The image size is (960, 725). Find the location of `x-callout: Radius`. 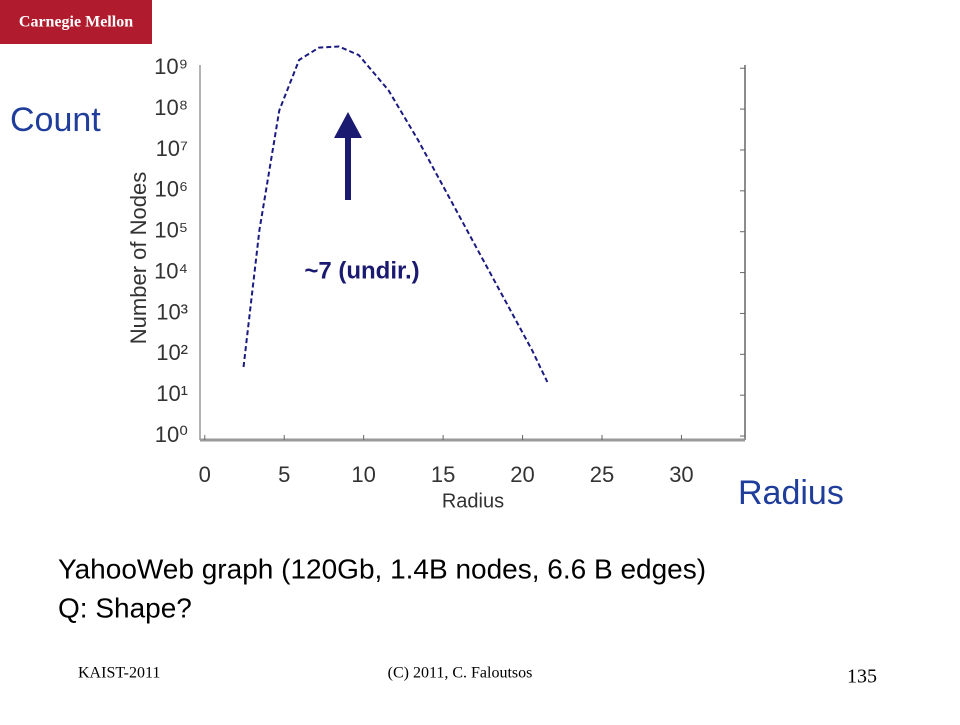

x-callout: Radius is located at coordinates (791, 493).